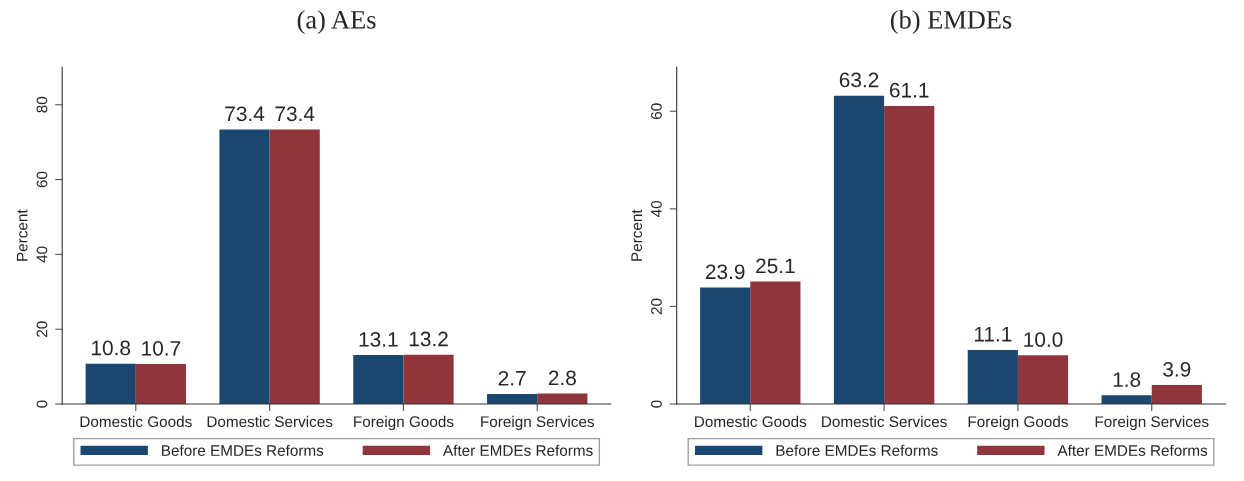  I want to click on data-label: 11.1, so click(993, 334).